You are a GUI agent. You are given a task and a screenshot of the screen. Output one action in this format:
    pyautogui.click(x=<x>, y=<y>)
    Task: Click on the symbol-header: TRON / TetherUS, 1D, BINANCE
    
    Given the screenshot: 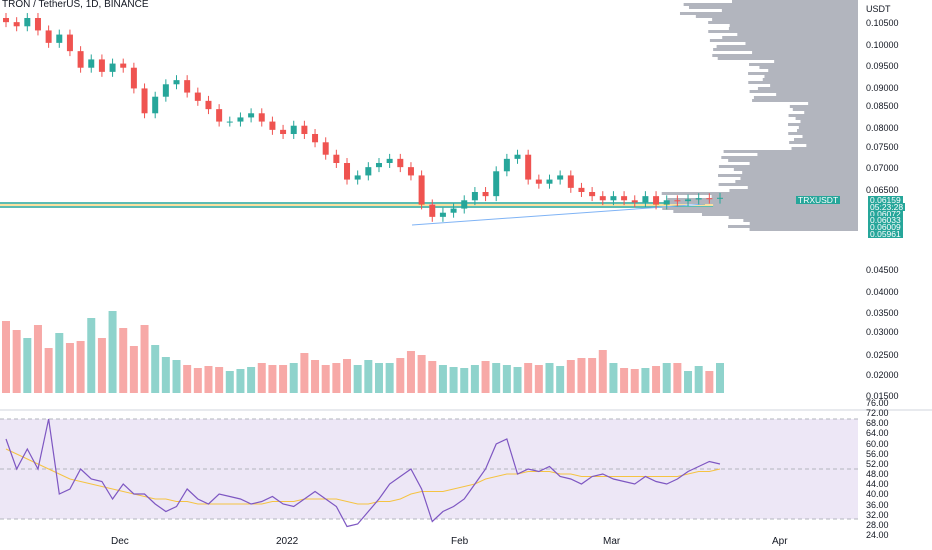 What is the action you would take?
    pyautogui.click(x=75, y=5)
    